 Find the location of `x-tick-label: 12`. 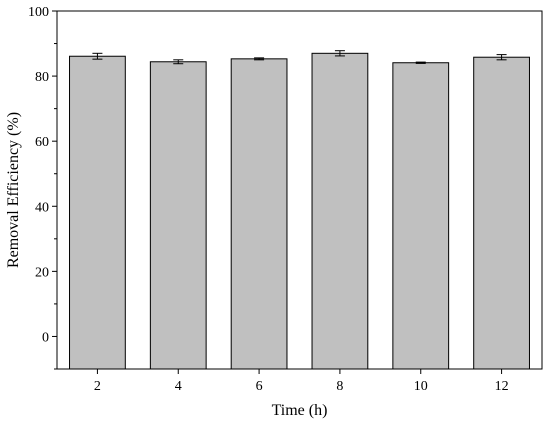

x-tick-label: 12 is located at coordinates (502, 386).